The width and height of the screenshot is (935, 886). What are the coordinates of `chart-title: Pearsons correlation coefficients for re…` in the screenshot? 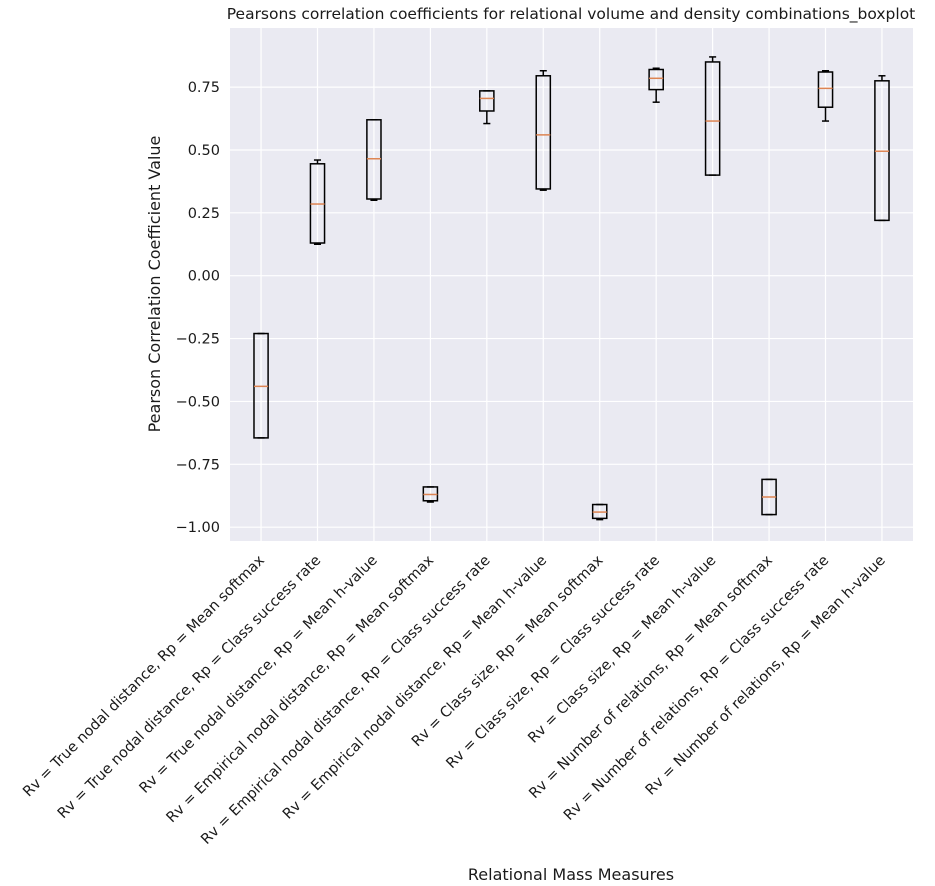 It's located at (571, 14).